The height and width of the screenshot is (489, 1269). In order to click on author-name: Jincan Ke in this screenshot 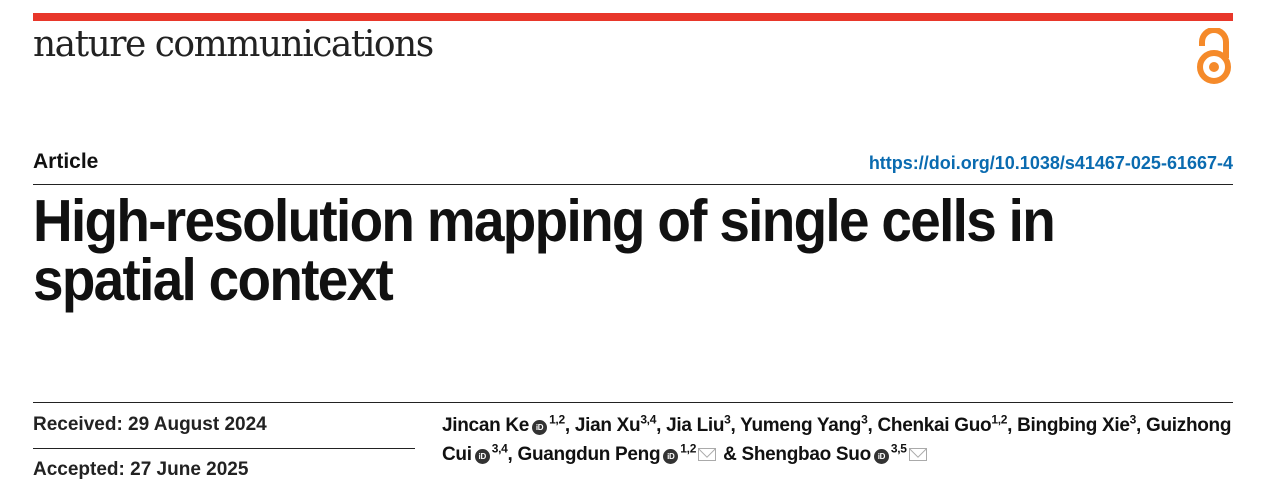, I will do `click(486, 425)`.